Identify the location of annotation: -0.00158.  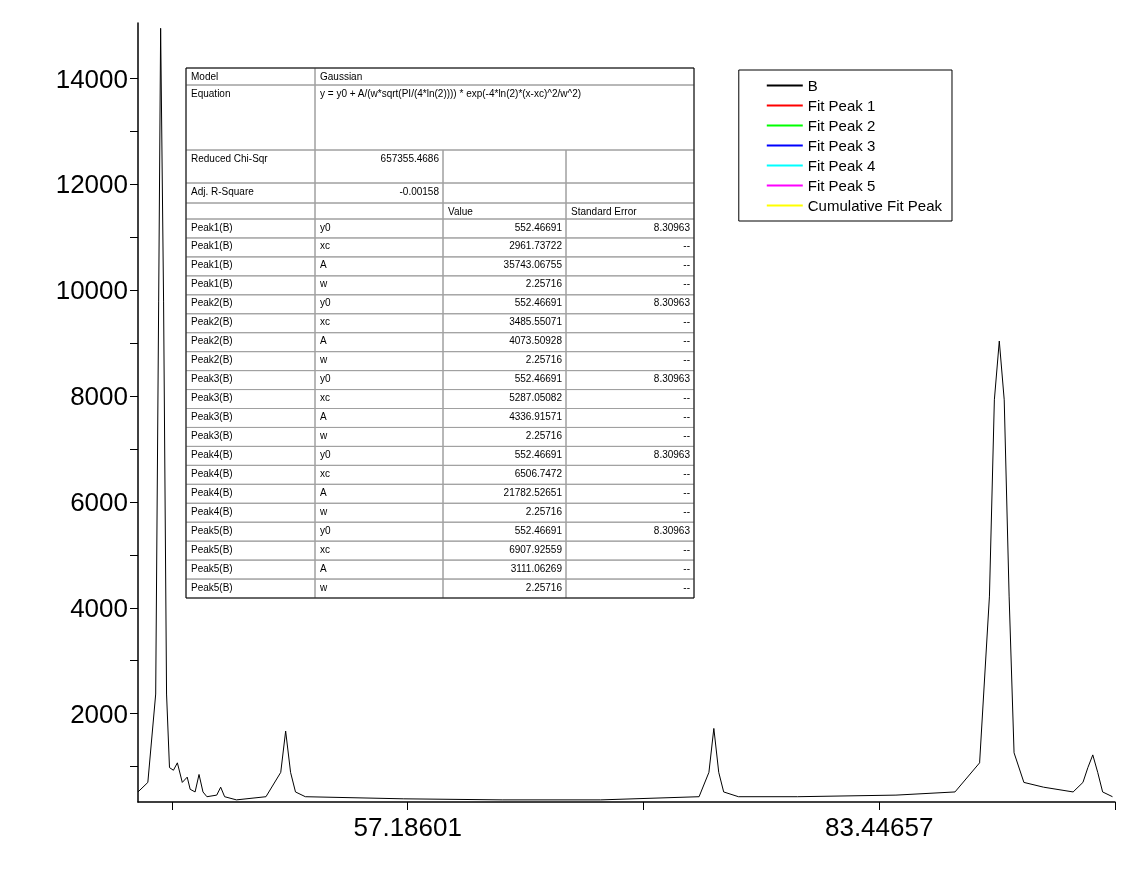
(419, 191).